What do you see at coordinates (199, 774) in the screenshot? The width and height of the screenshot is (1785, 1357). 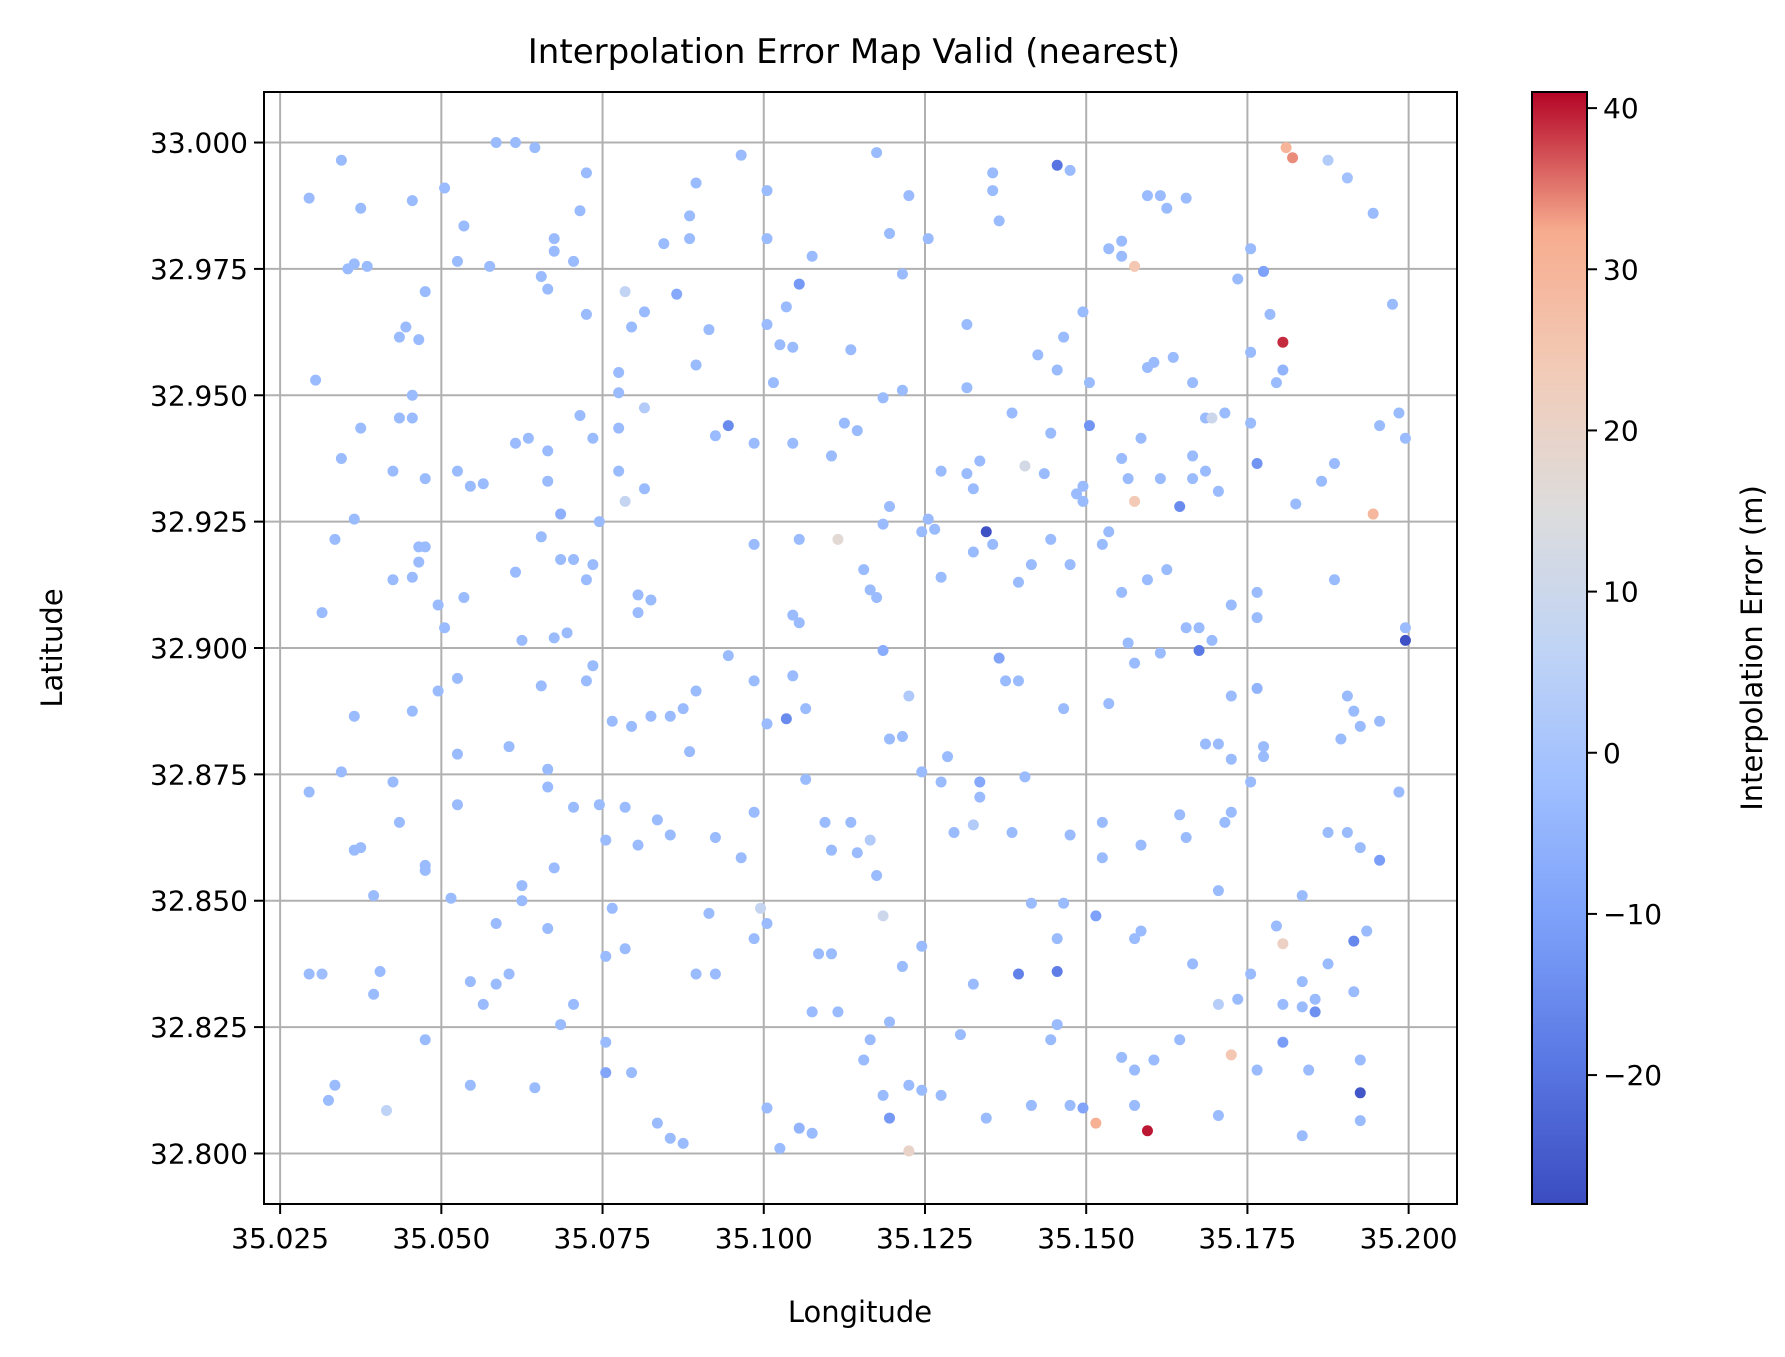 I see `y-tick-label: 32.875` at bounding box center [199, 774].